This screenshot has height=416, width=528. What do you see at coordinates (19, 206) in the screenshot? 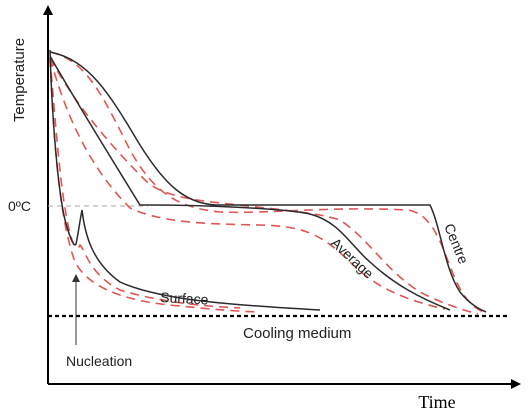
I see `zero-label: 0ºC` at bounding box center [19, 206].